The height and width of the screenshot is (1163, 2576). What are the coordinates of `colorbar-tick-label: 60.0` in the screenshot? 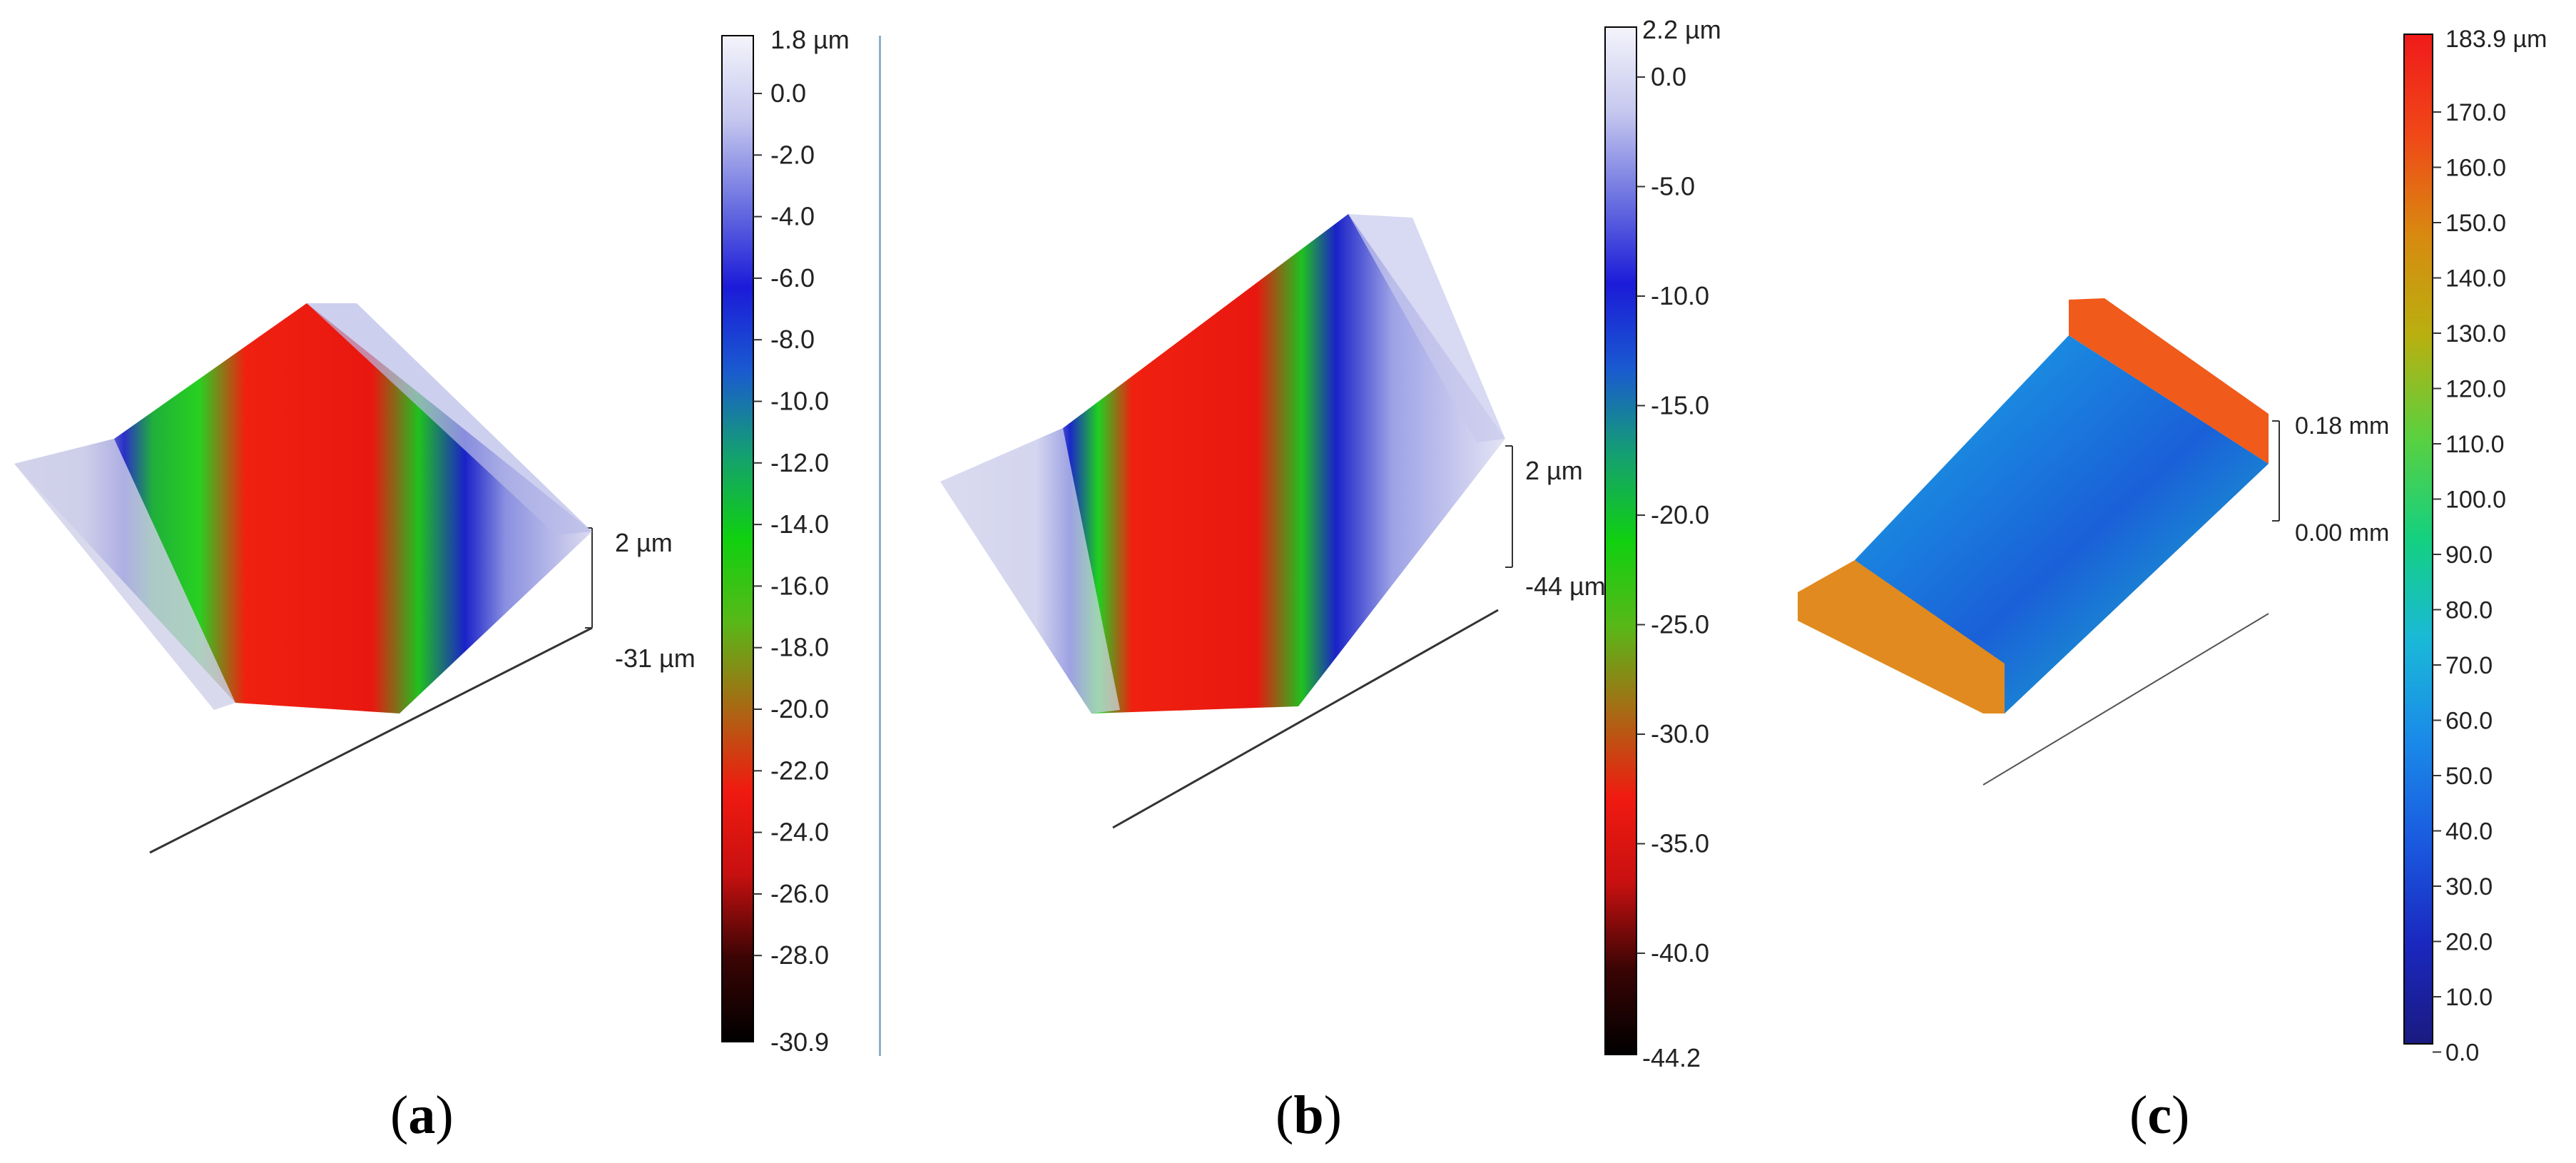 It's located at (2469, 721).